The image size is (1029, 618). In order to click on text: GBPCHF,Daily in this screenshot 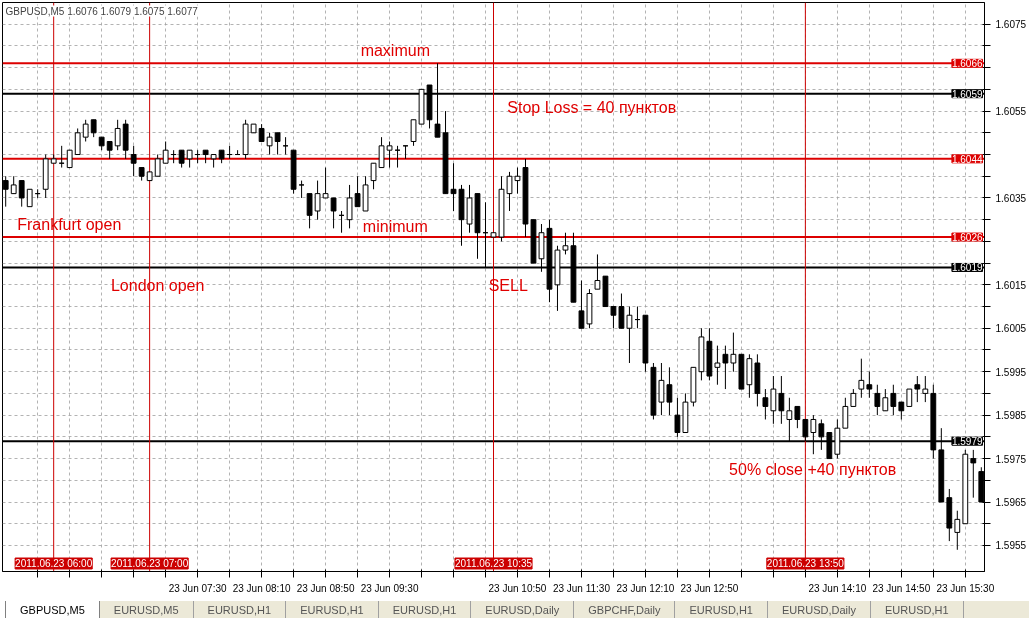, I will do `click(625, 609)`.